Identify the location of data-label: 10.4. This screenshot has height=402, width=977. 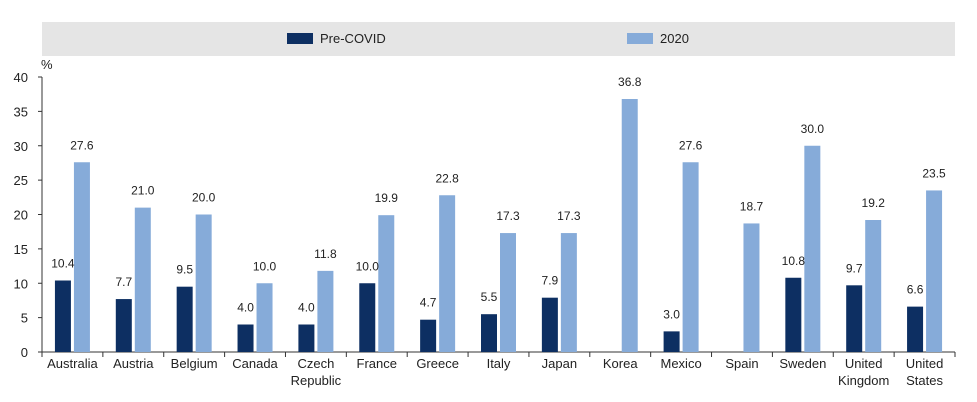
(63, 264).